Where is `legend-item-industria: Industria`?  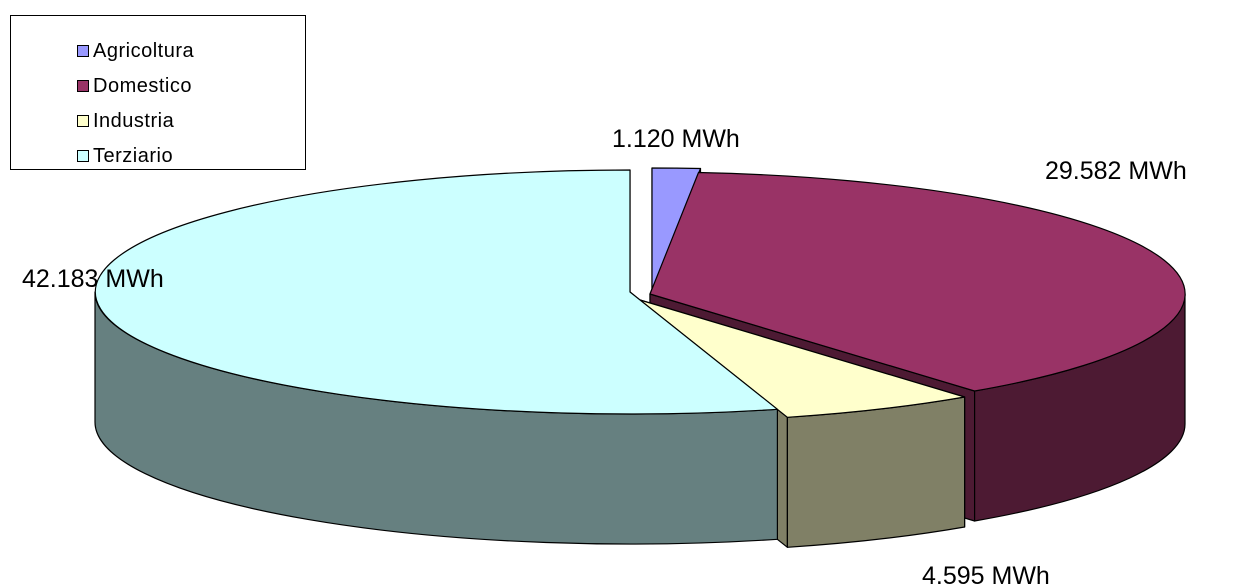 legend-item-industria: Industria is located at coordinates (125, 121).